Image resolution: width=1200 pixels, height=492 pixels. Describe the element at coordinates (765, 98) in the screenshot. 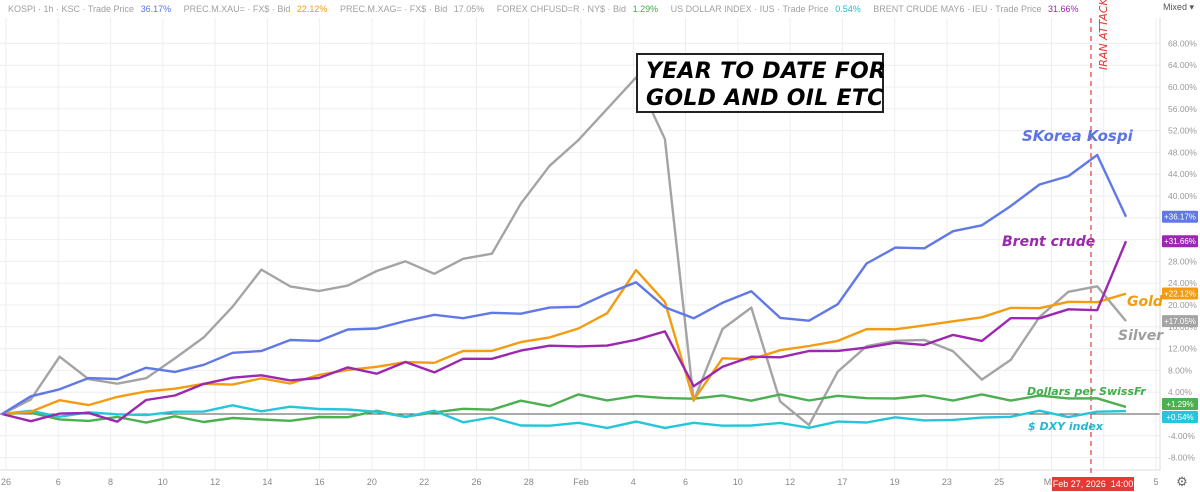

I see `title-line-2: GOLD AND OIL ETC` at that location.